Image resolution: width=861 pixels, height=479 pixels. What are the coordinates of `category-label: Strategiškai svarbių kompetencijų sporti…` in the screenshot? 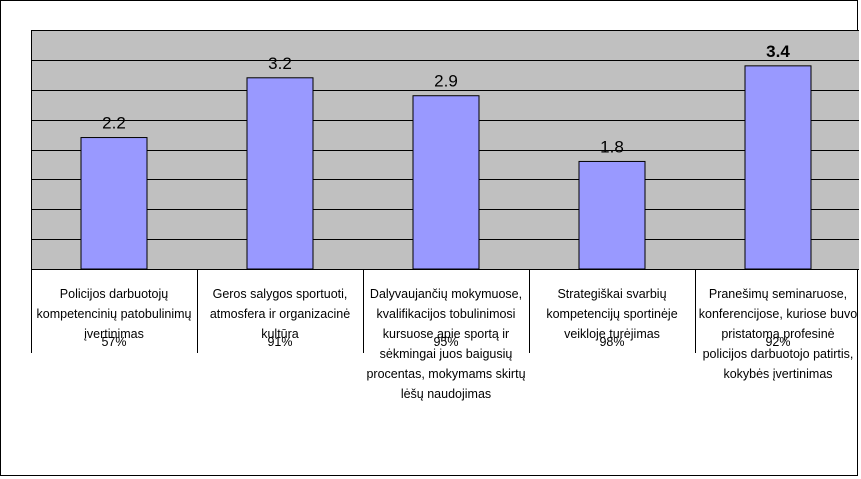 It's located at (612, 314).